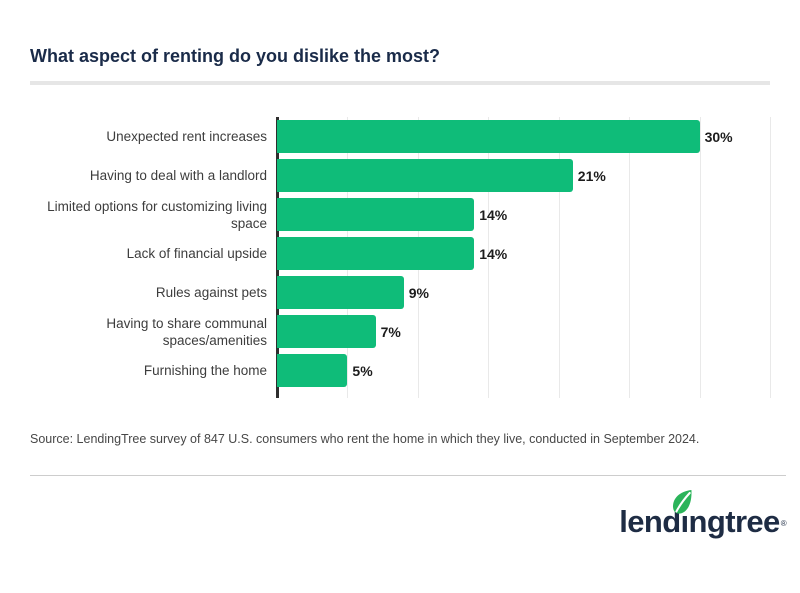 The image size is (800, 593). I want to click on gridline-25pct, so click(630, 257).